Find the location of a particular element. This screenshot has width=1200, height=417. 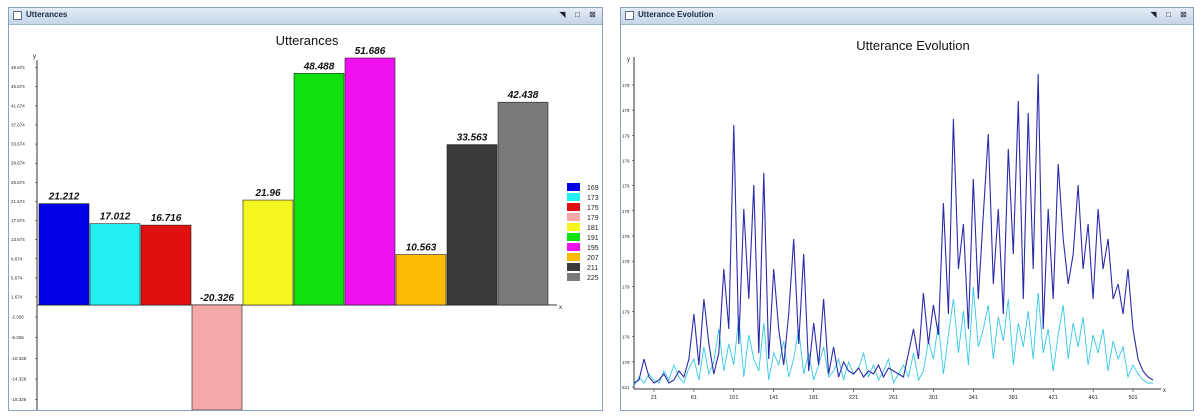

chart-title: Utterance Evolution is located at coordinates (912, 45).